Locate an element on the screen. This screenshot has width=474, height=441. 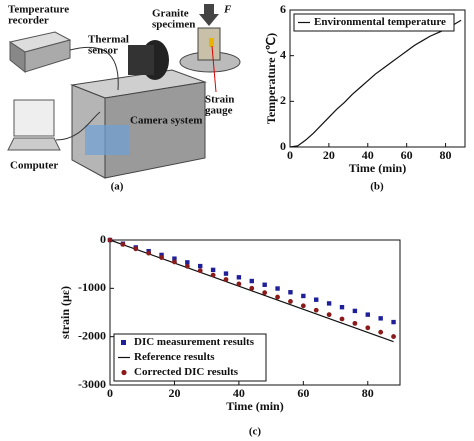
camera-cable is located at coordinates (78, 126).